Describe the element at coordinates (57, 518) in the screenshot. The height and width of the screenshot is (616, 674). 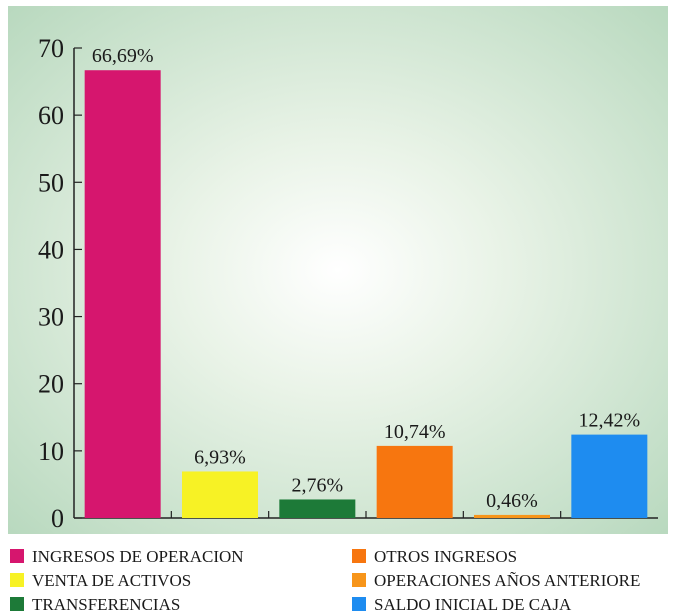
I see `y-tick-label: 0` at that location.